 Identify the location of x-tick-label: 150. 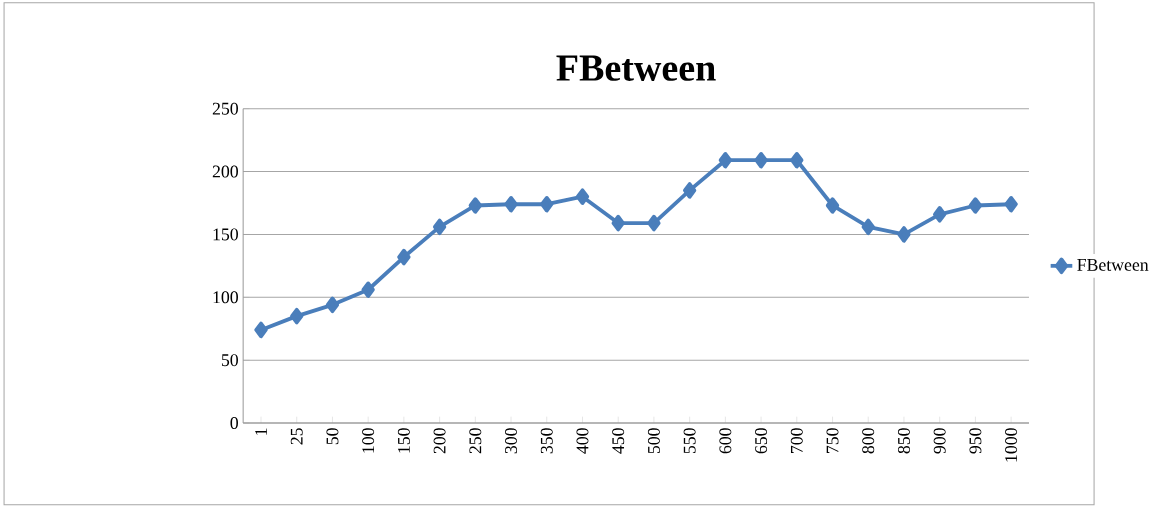
(403, 440).